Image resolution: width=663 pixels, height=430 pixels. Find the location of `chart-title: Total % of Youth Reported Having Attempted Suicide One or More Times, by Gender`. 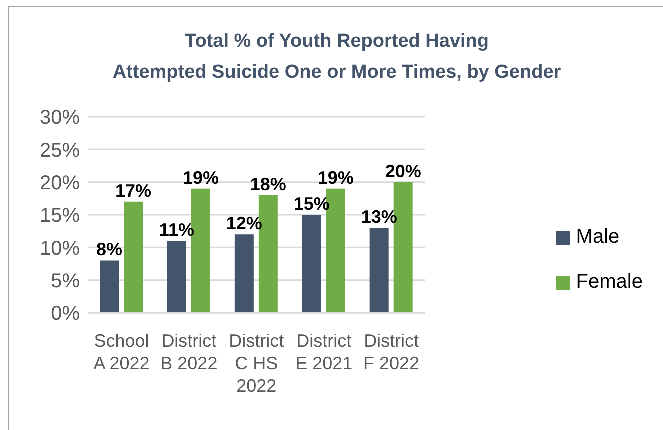

chart-title: Total % of Youth Reported Having Attempted Suicide One or More Times, by Gender is located at coordinates (337, 57).